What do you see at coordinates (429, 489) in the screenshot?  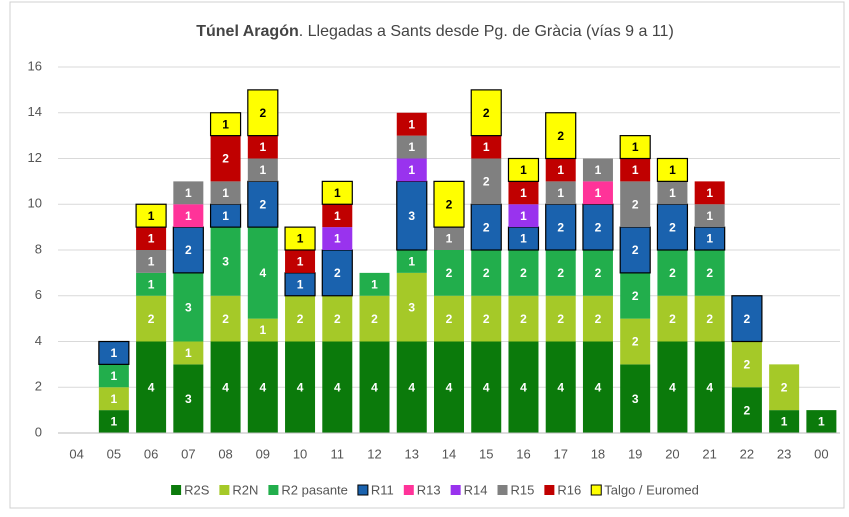 I see `legend-label: R13` at bounding box center [429, 489].